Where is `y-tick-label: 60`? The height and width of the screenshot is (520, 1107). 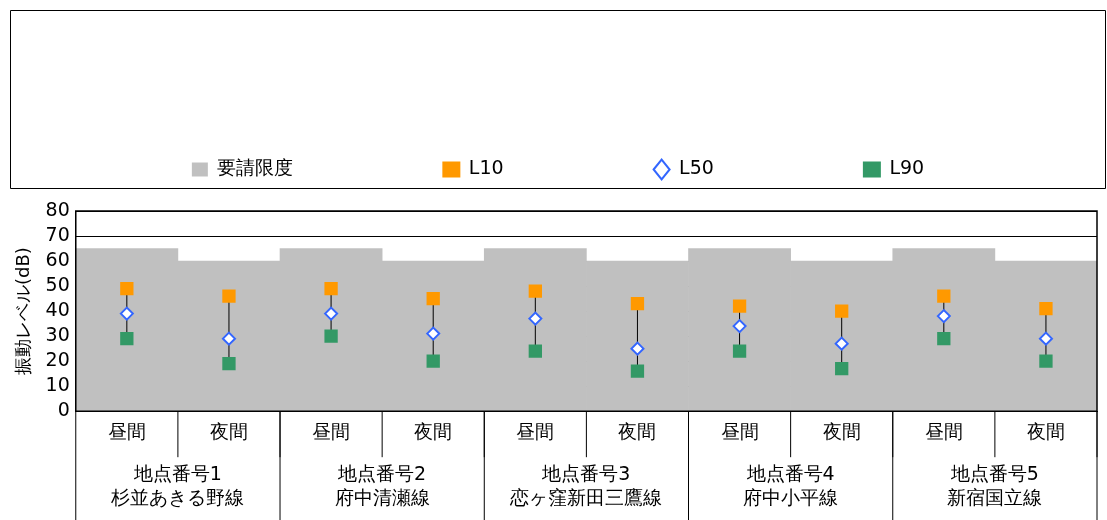
y-tick-label: 60 is located at coordinates (57, 258).